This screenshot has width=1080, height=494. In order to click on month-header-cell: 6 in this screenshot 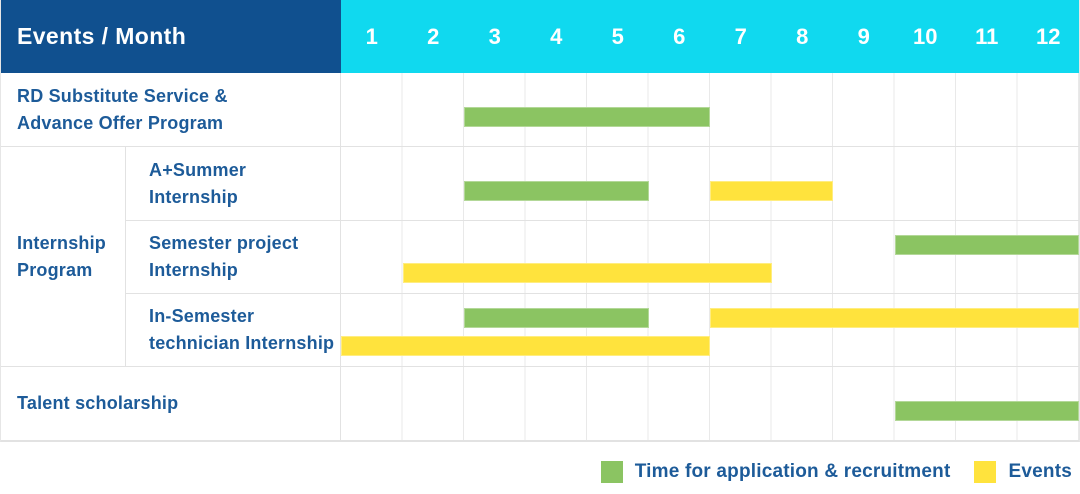, I will do `click(679, 36)`.